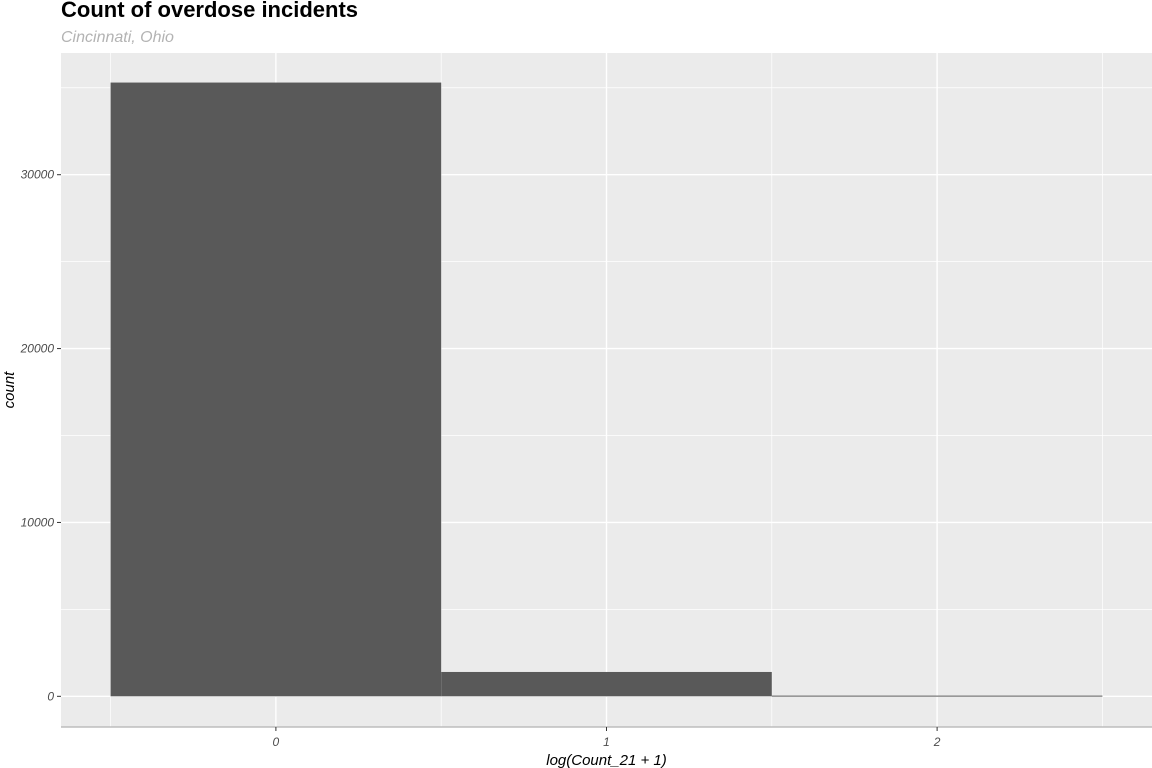 The height and width of the screenshot is (768, 1152). I want to click on y-tick-label: 20000, so click(37, 349).